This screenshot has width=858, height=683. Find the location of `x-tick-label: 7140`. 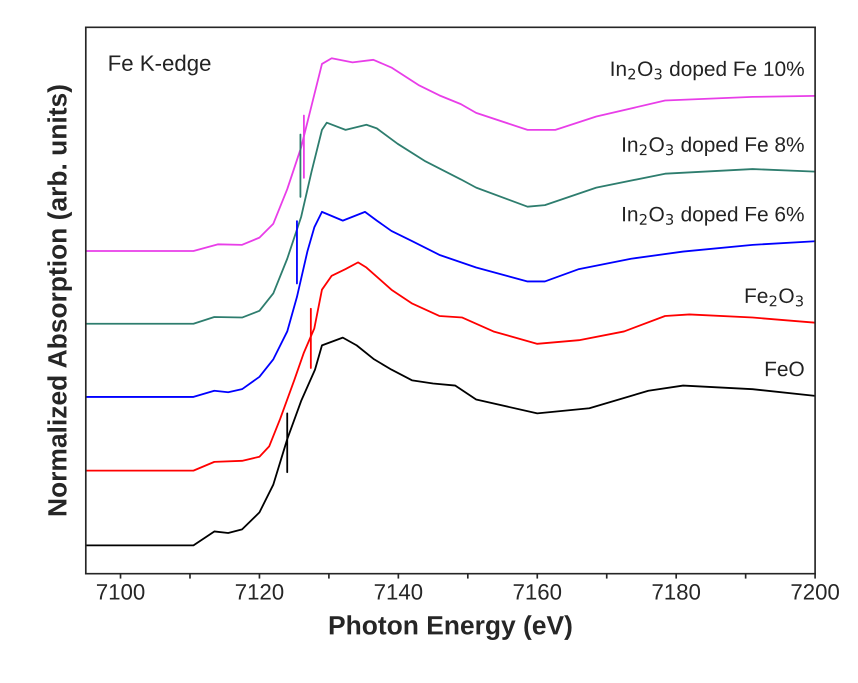

x-tick-label: 7140 is located at coordinates (398, 592).